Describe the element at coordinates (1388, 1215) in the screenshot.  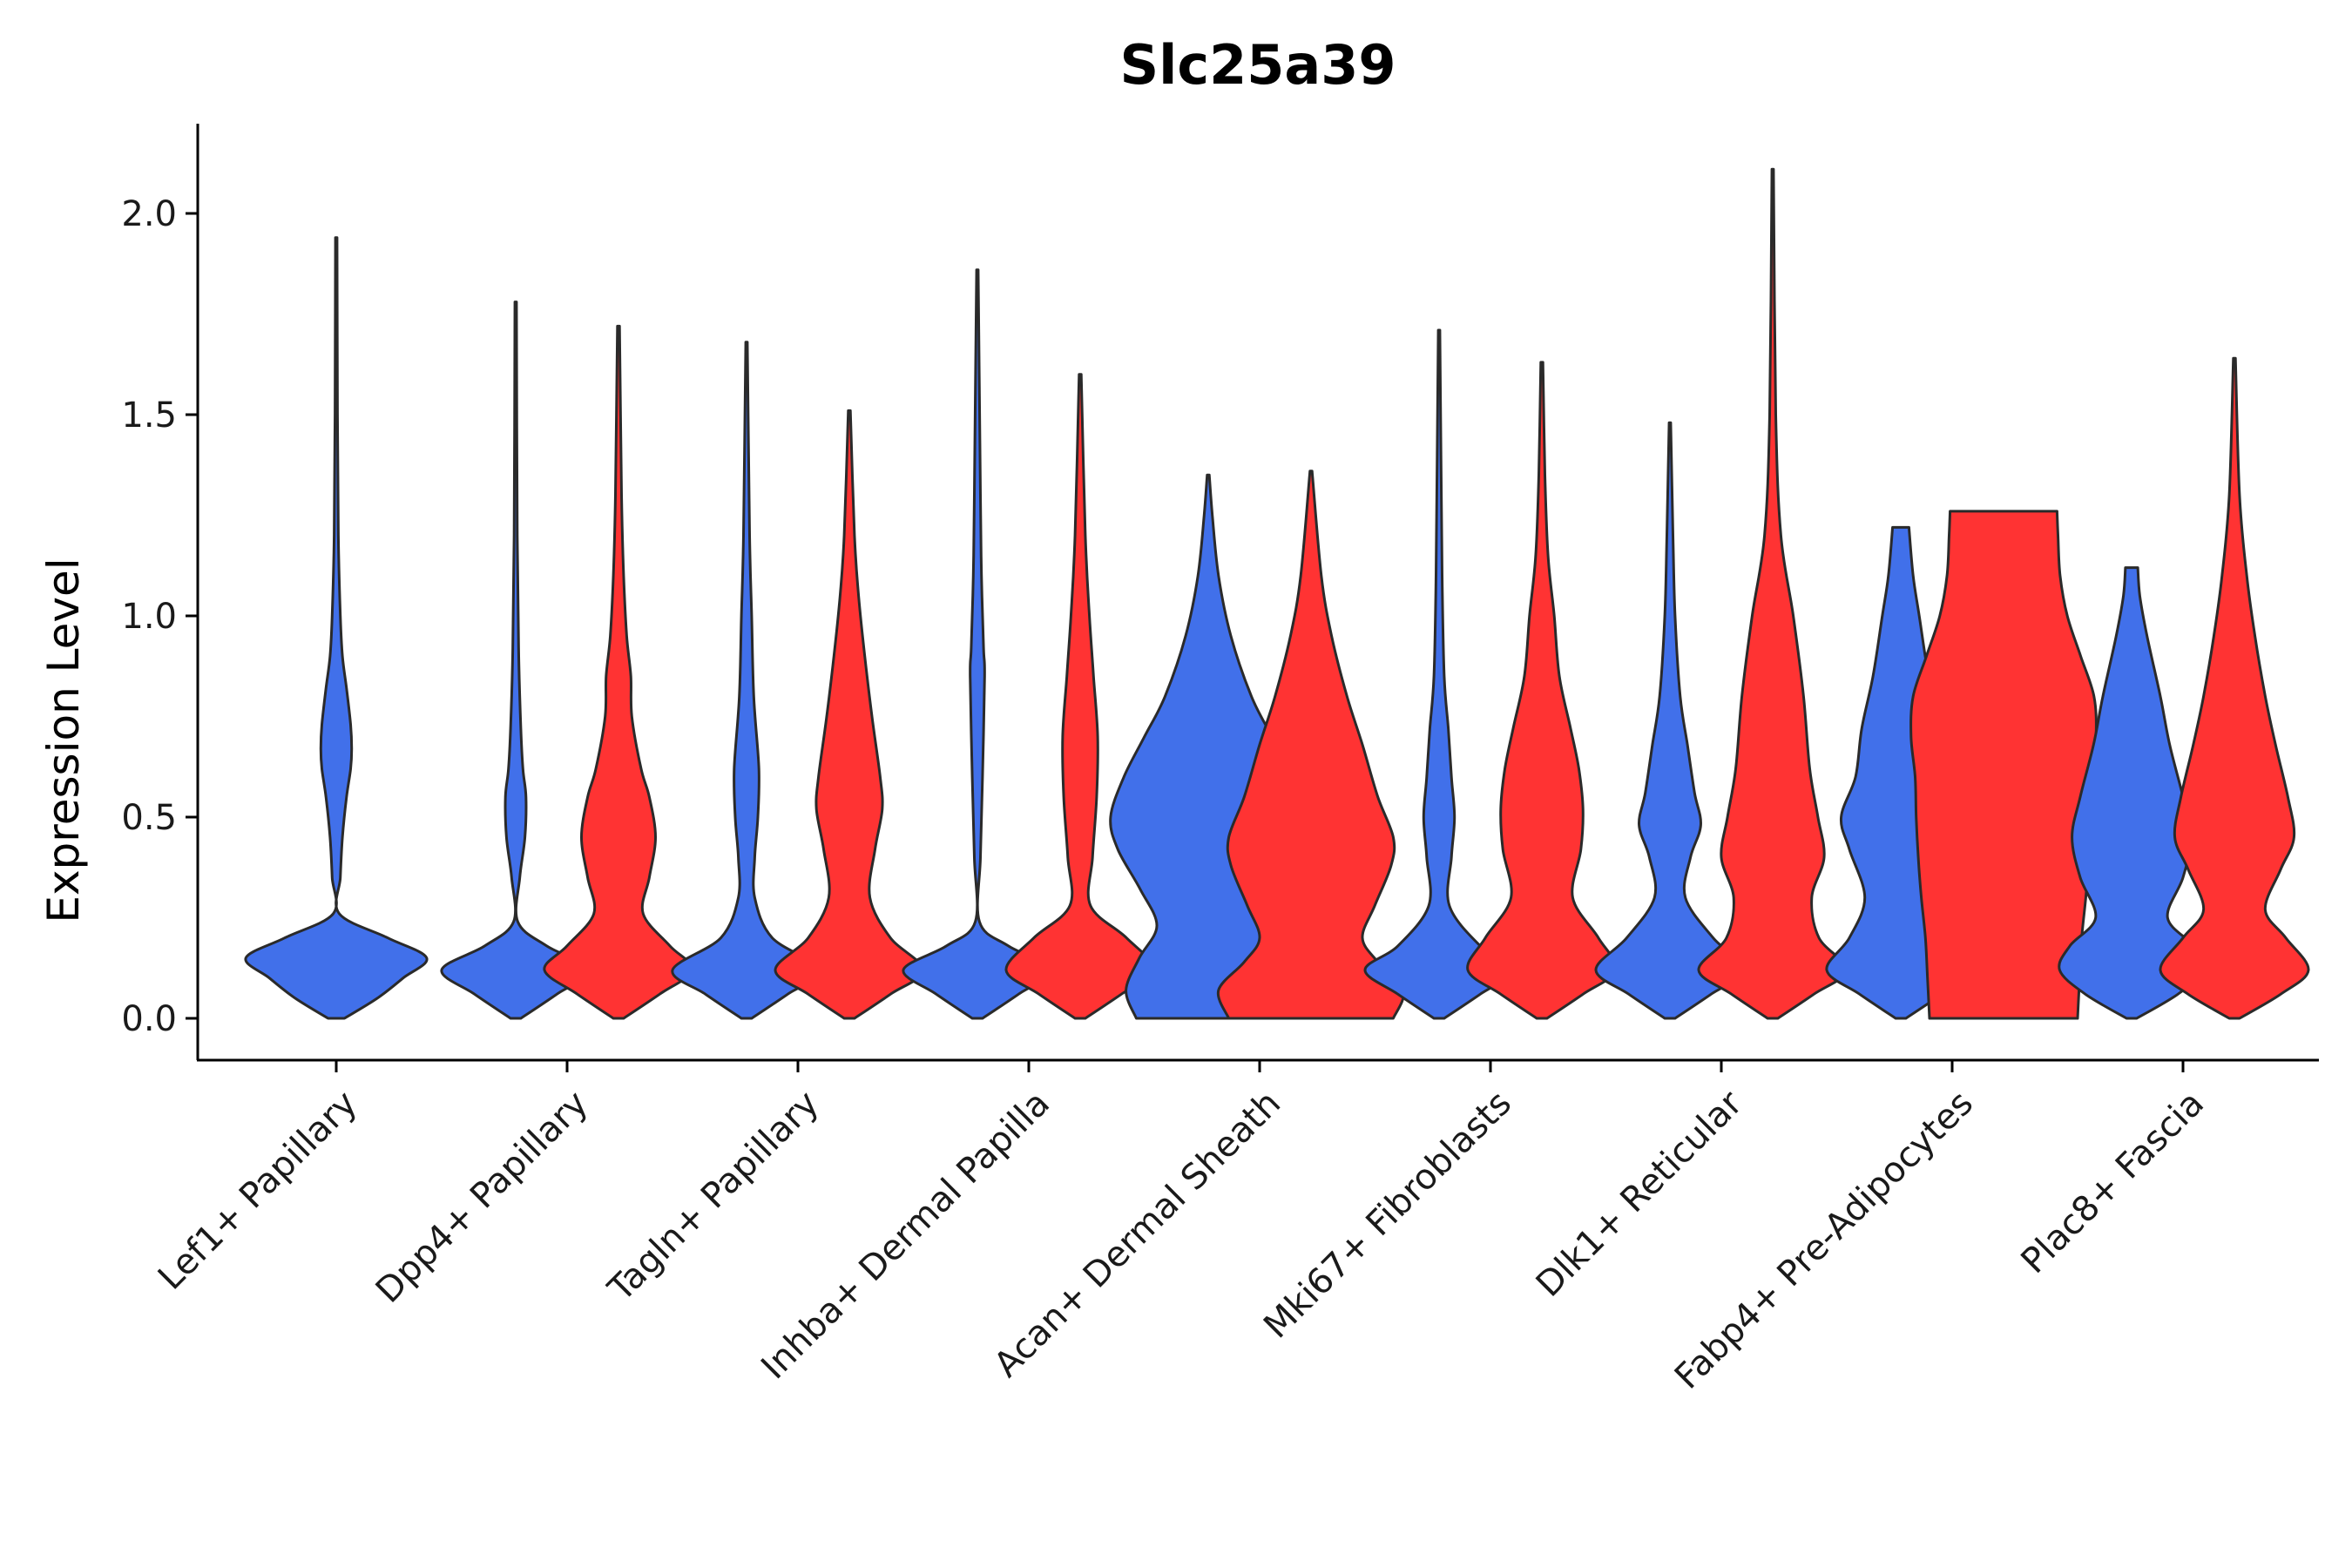
I see `x-tick-label: Mki67+ Fibroblasts` at that location.